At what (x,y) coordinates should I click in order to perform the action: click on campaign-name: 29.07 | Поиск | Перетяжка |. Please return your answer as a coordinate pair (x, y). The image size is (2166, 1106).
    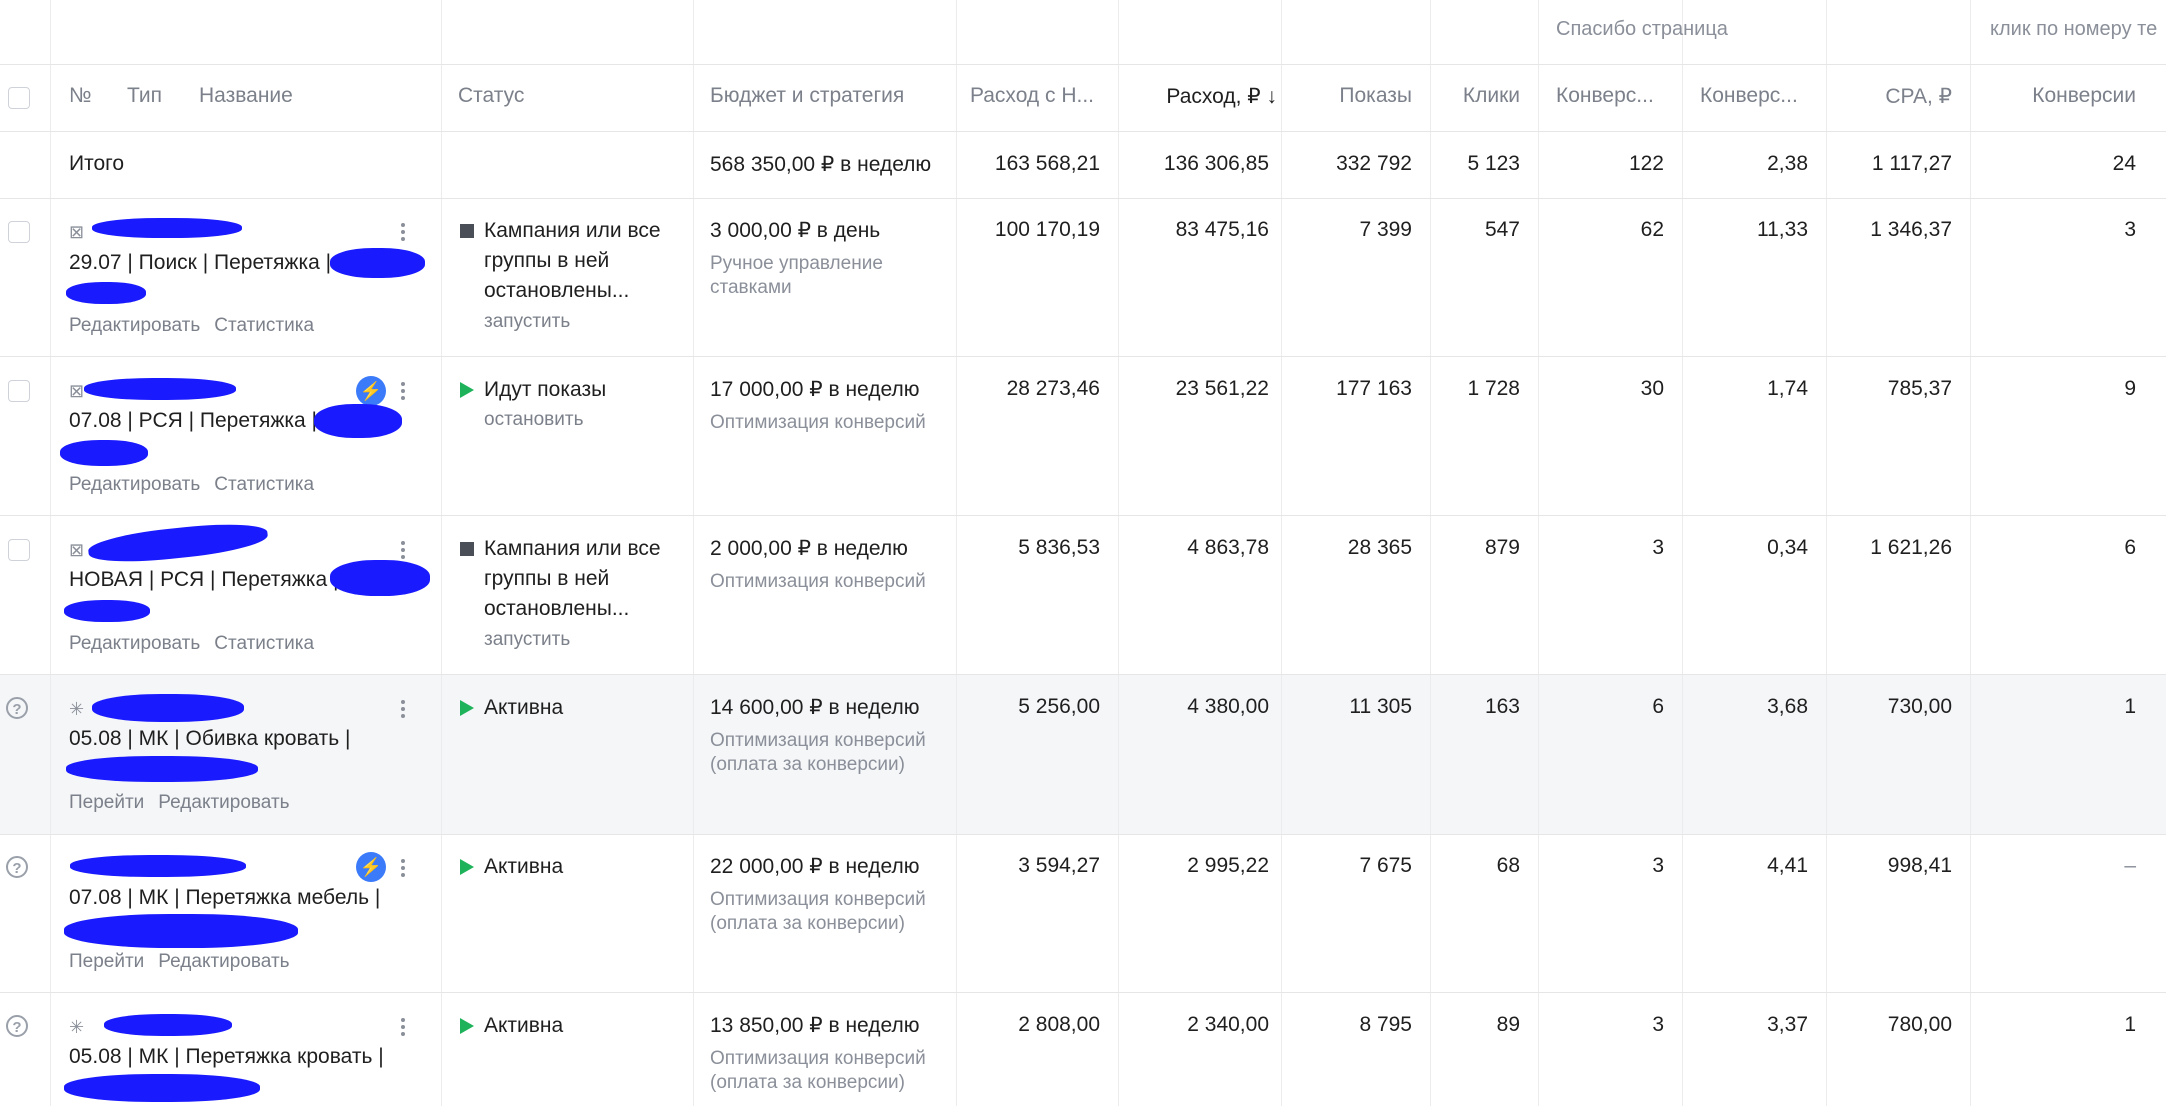
    Looking at the image, I should click on (200, 262).